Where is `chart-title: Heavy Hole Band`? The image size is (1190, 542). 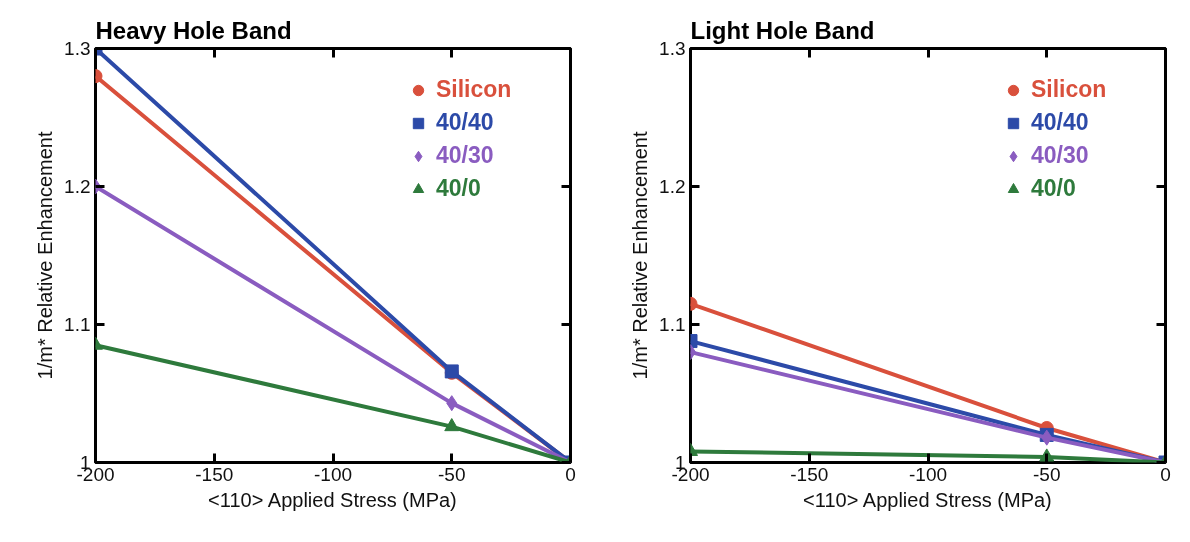 chart-title: Heavy Hole Band is located at coordinates (193, 30).